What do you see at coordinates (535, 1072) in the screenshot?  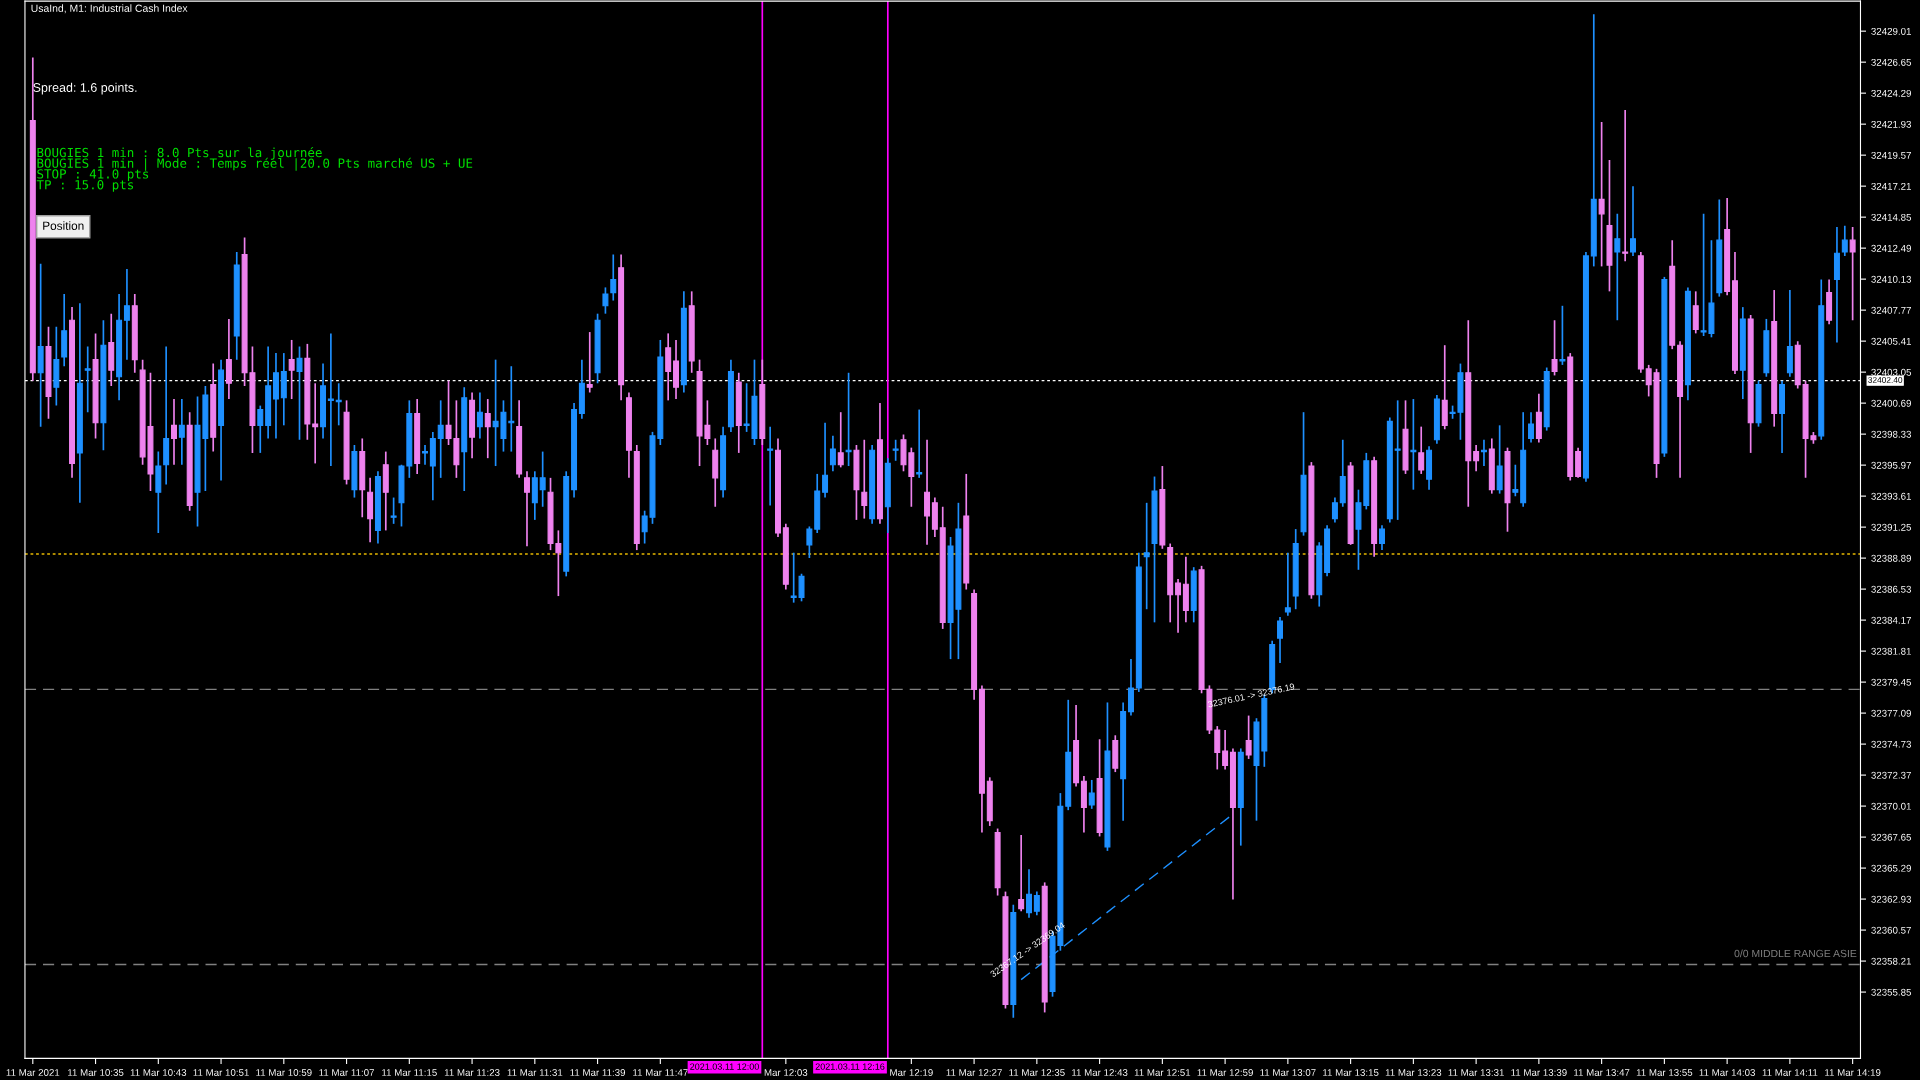 I see `x-tick-label: 11 Mar 11:31` at bounding box center [535, 1072].